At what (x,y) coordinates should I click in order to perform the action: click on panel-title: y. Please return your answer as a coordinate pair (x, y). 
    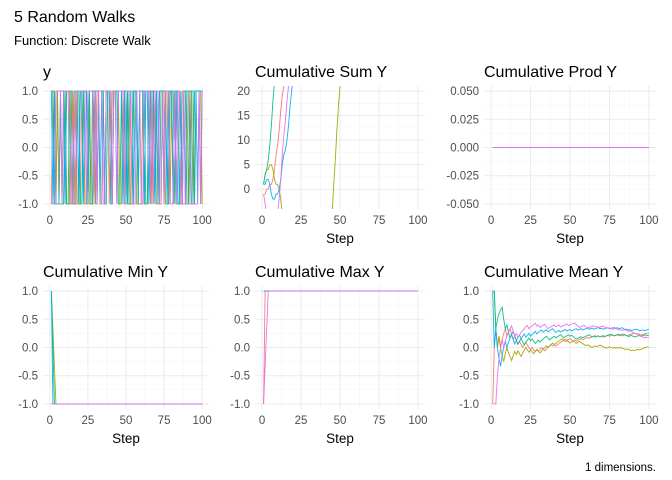
    Looking at the image, I should click on (47, 72).